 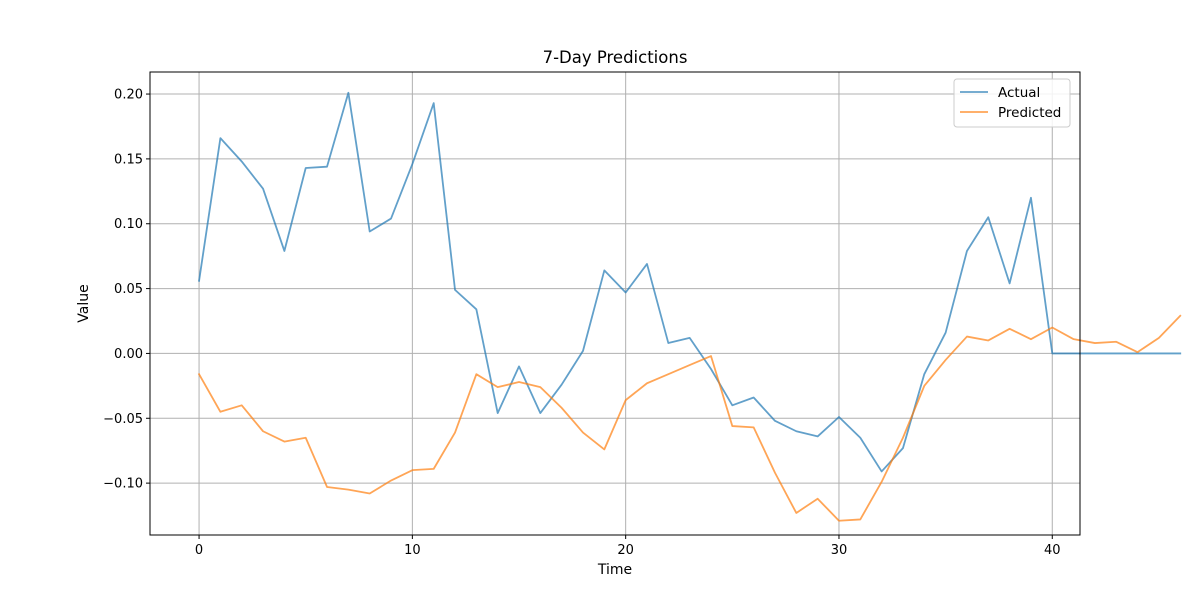 I want to click on y-tick-label: 0.05, so click(x=128, y=289).